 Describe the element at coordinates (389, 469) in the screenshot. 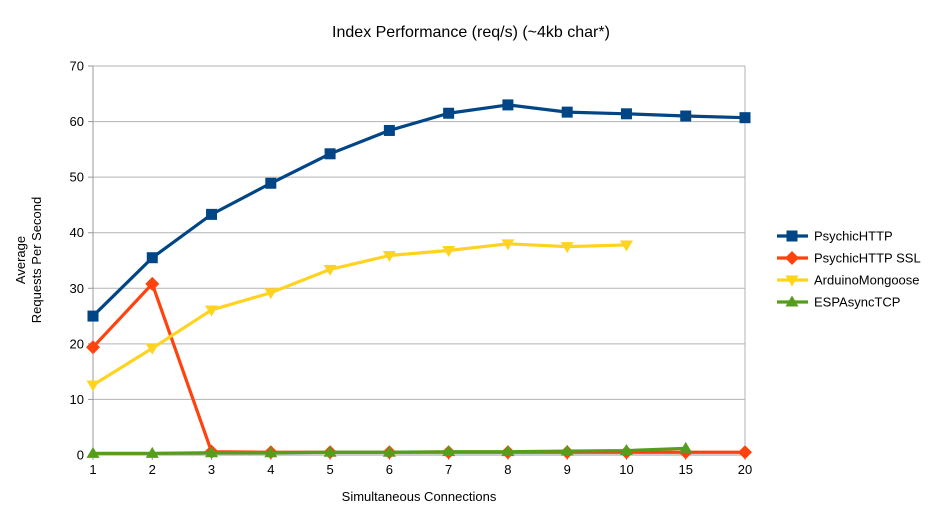

I see `x-tick-label: 6` at that location.